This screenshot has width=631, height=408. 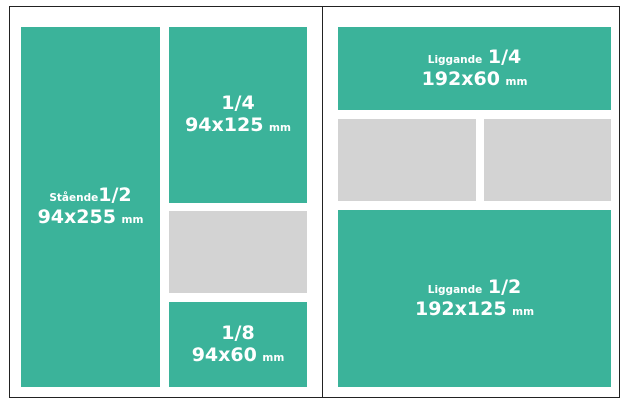 What do you see at coordinates (76, 217) in the screenshot?
I see `ad-size: 94x255` at bounding box center [76, 217].